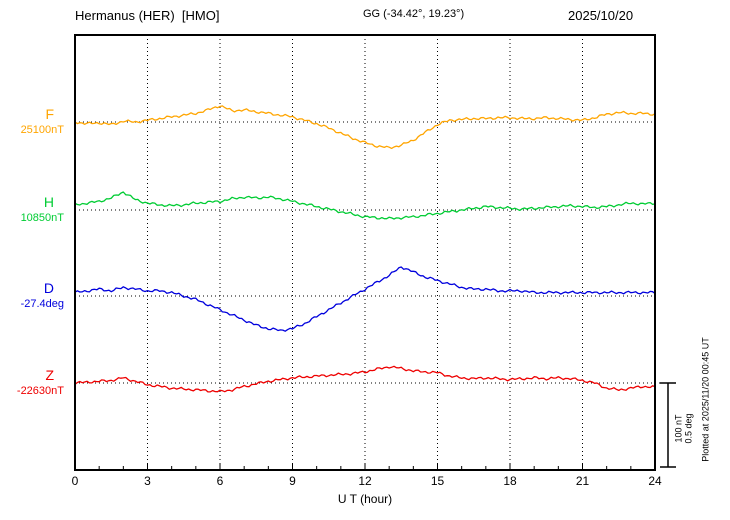 Image resolution: width=730 pixels, height=520 pixels. What do you see at coordinates (40, 391) in the screenshot?
I see `series-baseline-z: -22630nT` at bounding box center [40, 391].